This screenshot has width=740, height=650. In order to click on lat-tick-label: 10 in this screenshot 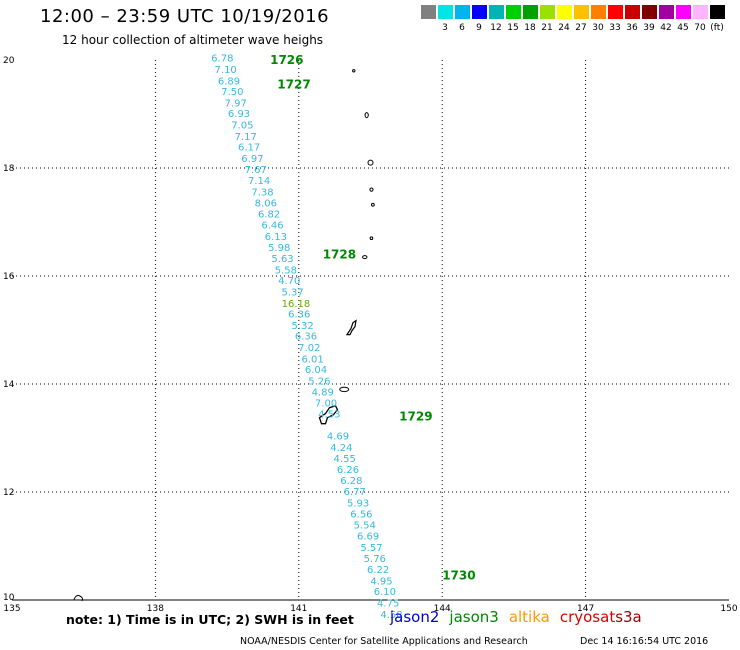, I will do `click(9, 598)`.